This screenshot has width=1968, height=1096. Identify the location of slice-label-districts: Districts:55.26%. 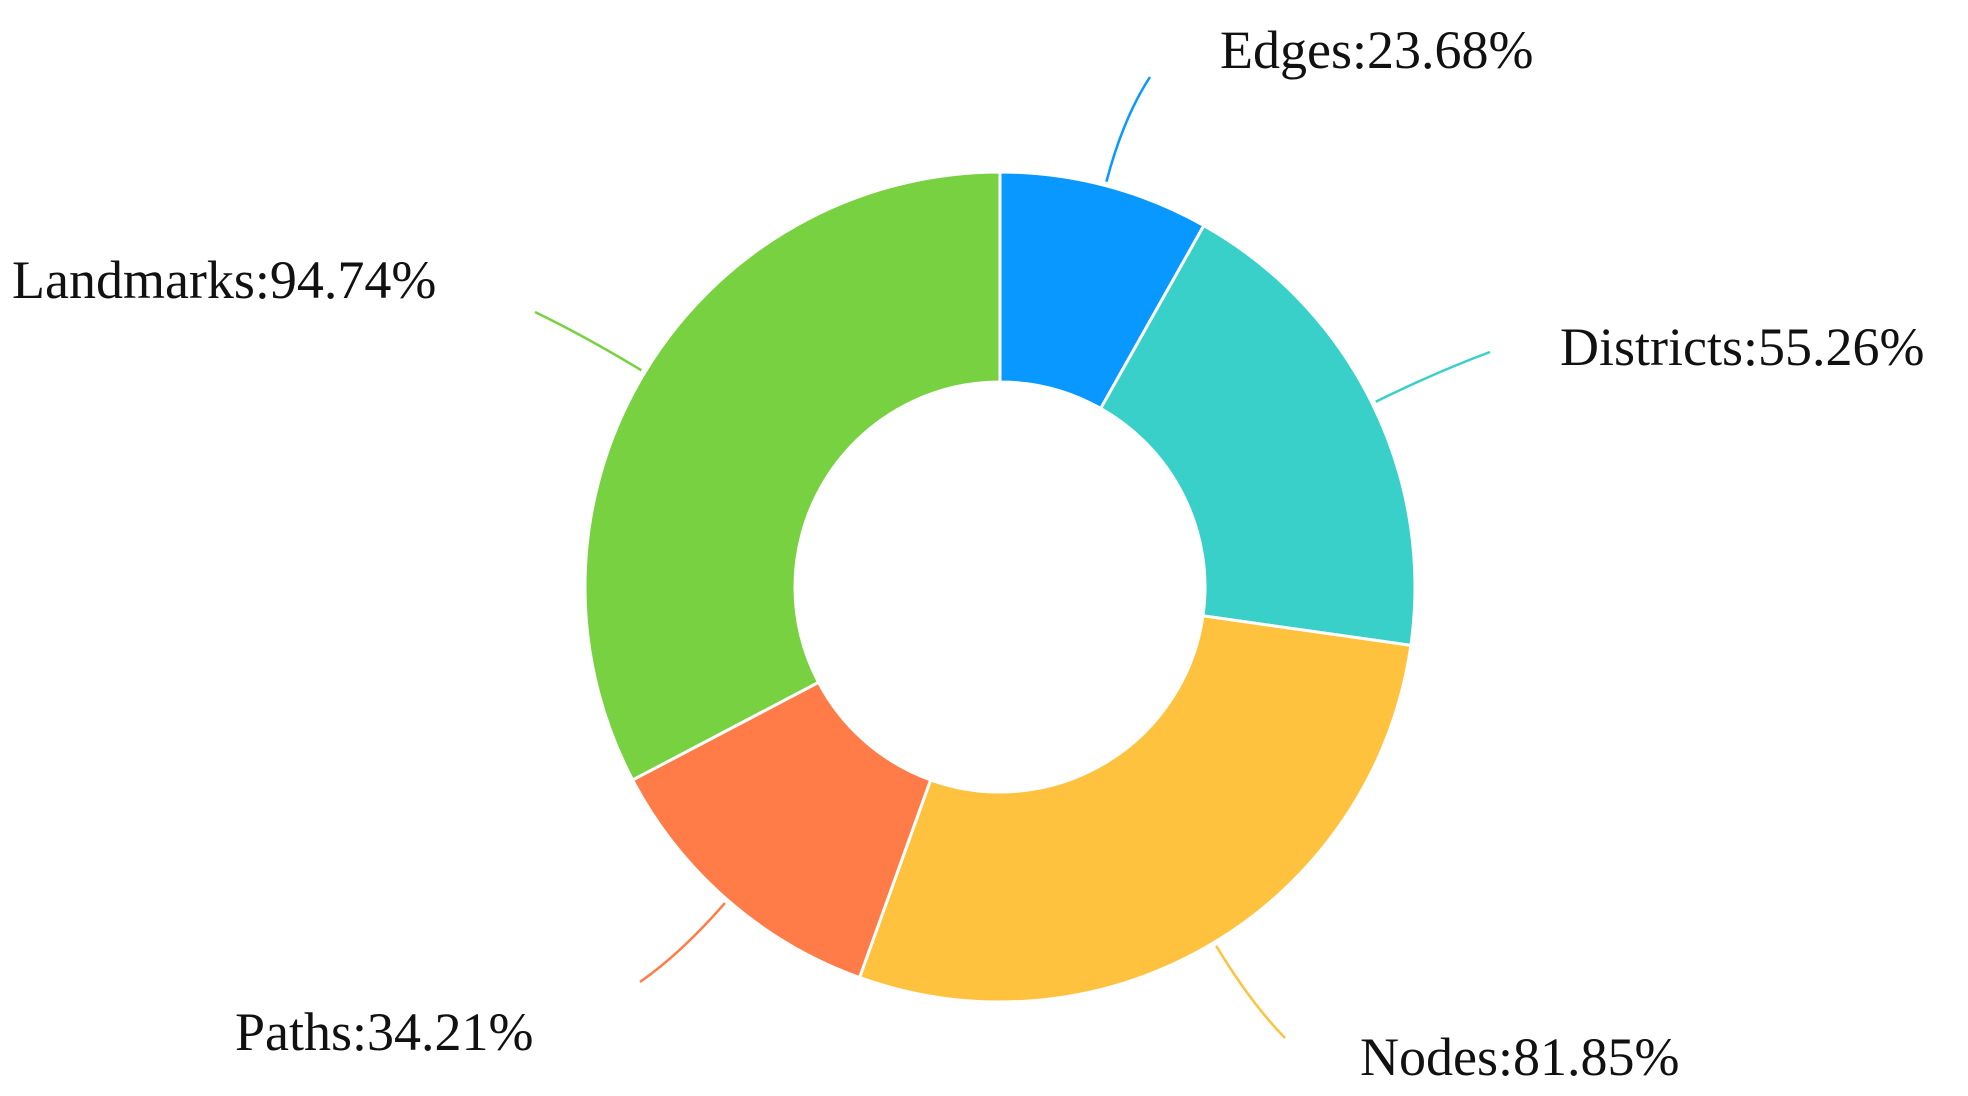
(1742, 347).